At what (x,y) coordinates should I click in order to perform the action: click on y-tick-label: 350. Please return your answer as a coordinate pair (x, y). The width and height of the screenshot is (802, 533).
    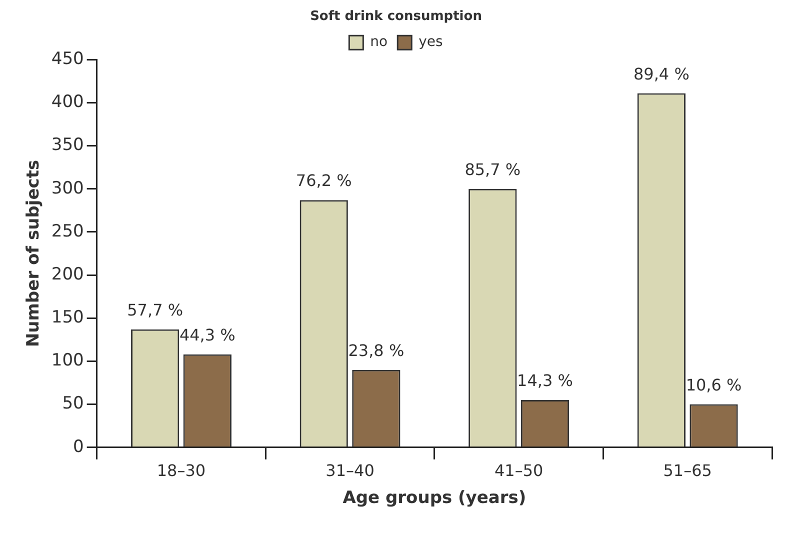
    Looking at the image, I should click on (67, 145).